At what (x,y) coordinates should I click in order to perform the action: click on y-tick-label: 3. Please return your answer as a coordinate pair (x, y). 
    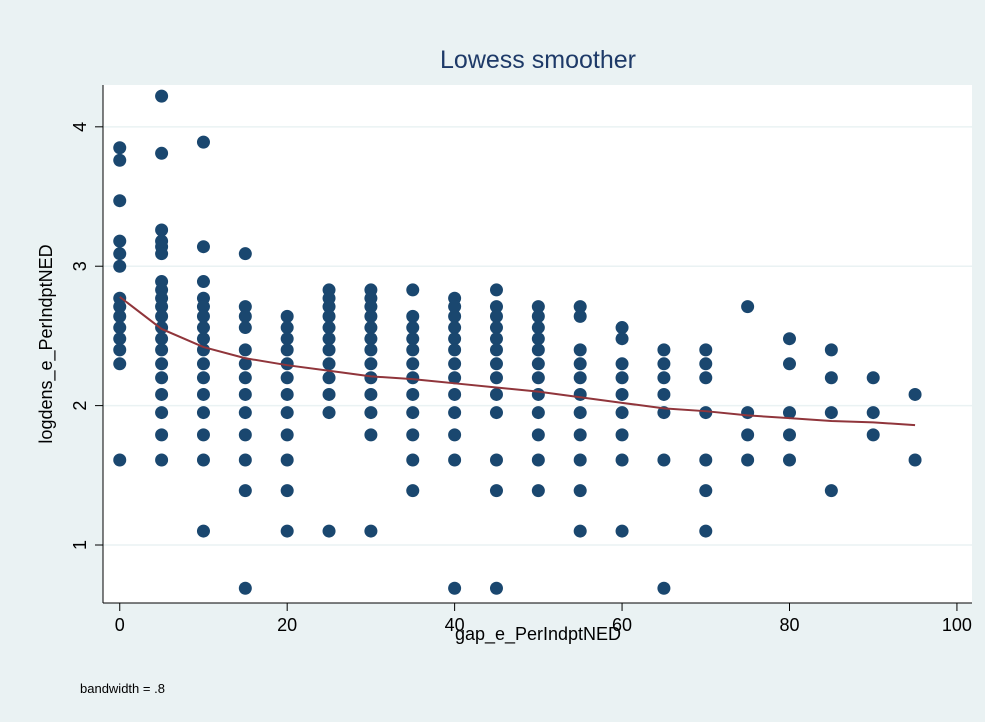
    Looking at the image, I should click on (80, 266).